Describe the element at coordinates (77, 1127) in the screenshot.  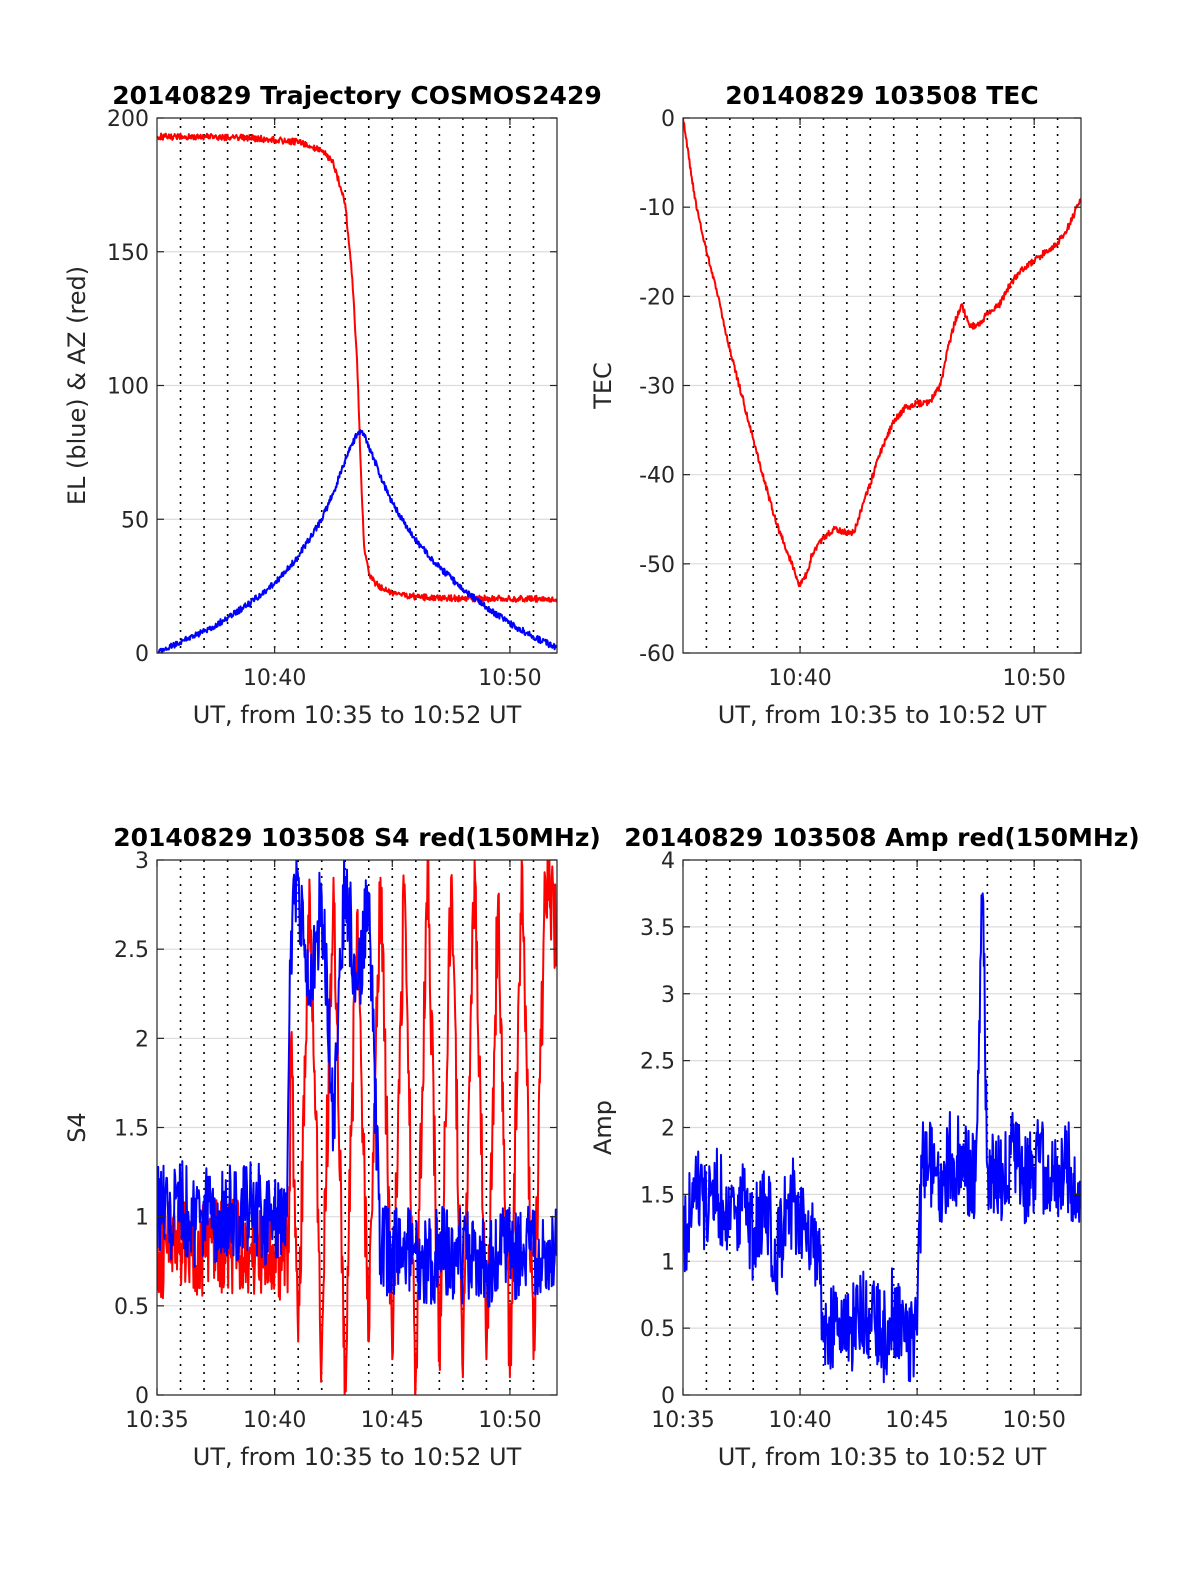
I see `y-axis-label: S4` at that location.